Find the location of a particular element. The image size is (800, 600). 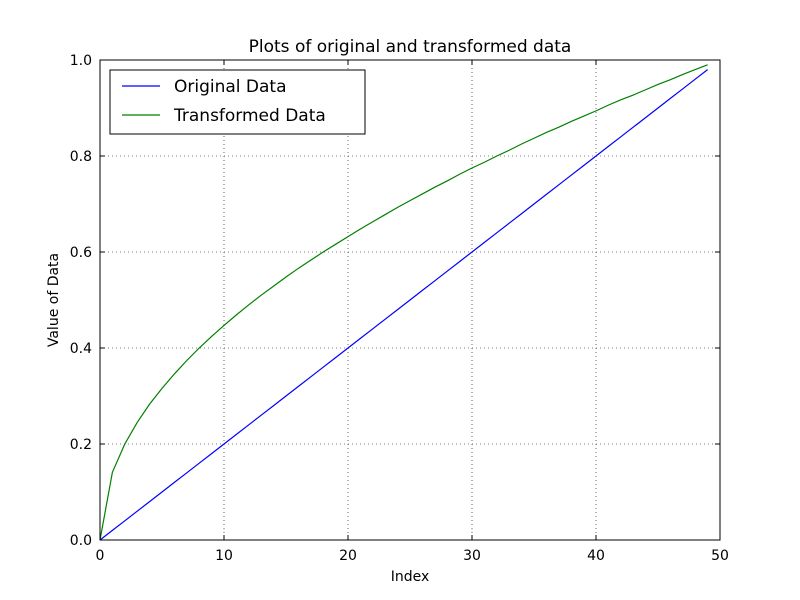

x-tick-label: 50 is located at coordinates (720, 556).